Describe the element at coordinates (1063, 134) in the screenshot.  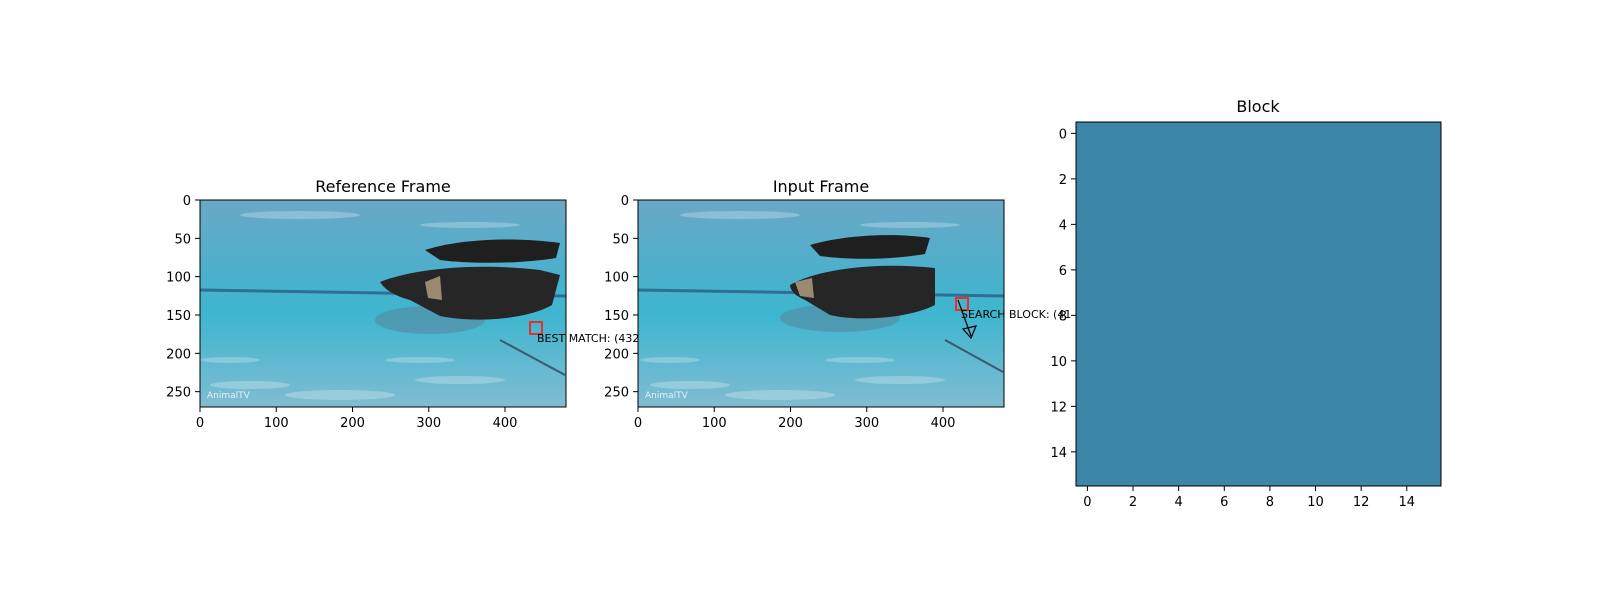
I see `block-ytick-label: 0` at that location.